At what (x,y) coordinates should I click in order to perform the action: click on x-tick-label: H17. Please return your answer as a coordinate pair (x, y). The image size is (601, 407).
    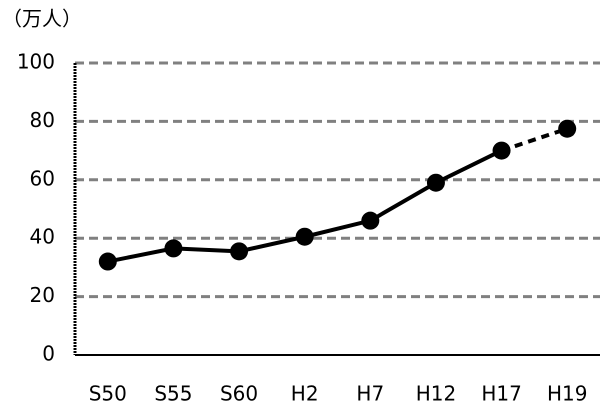
    Looking at the image, I should click on (501, 394).